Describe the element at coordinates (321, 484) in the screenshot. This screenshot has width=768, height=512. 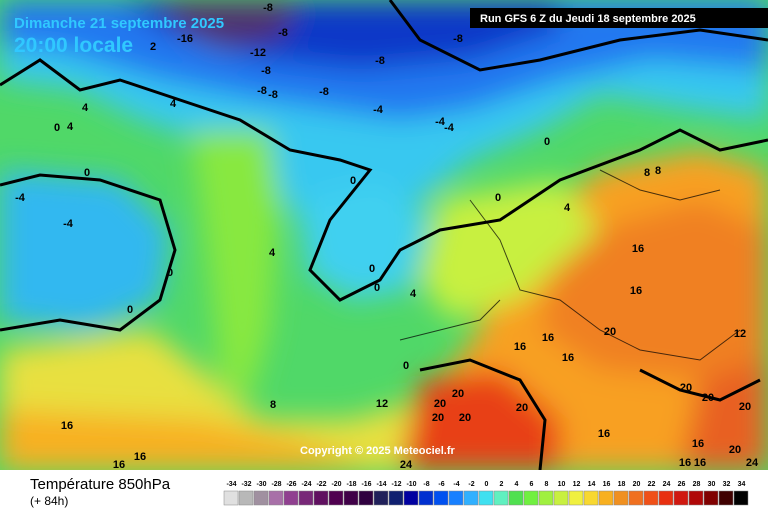
I see `scale-tick-label: -22` at that location.